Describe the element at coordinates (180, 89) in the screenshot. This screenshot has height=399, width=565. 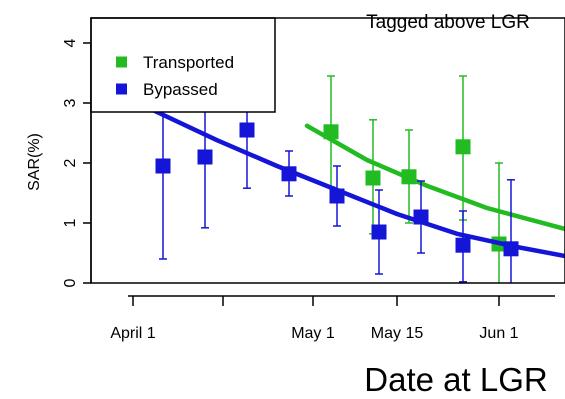
I see `legend-label-bypassed: Bypassed` at that location.